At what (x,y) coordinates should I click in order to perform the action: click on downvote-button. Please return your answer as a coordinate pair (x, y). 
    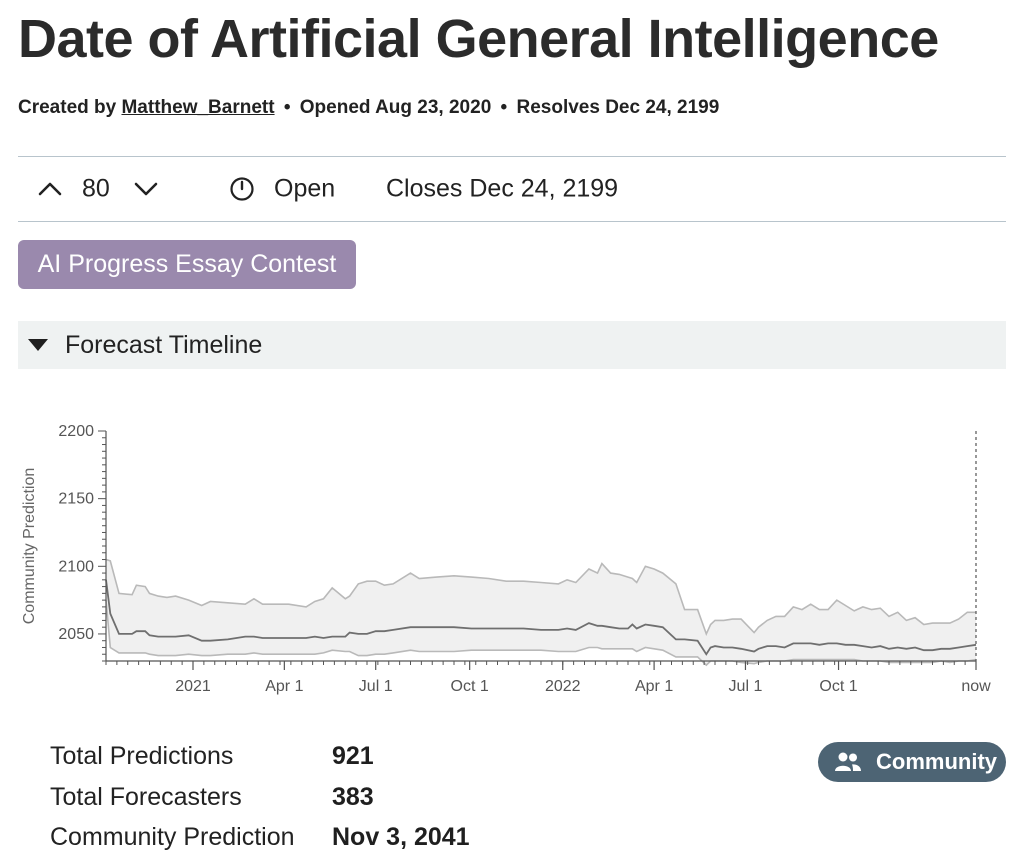
    Looking at the image, I should click on (146, 189).